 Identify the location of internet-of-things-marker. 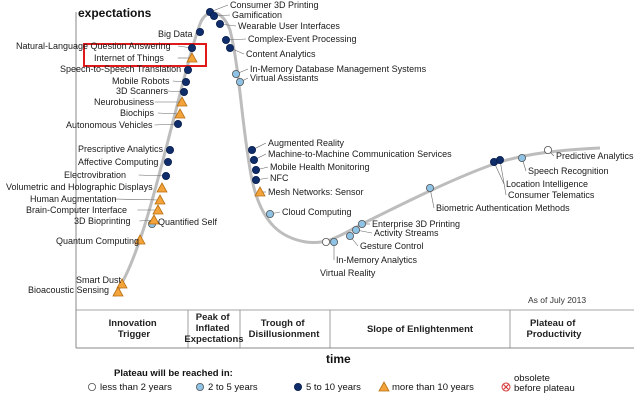
(192, 57).